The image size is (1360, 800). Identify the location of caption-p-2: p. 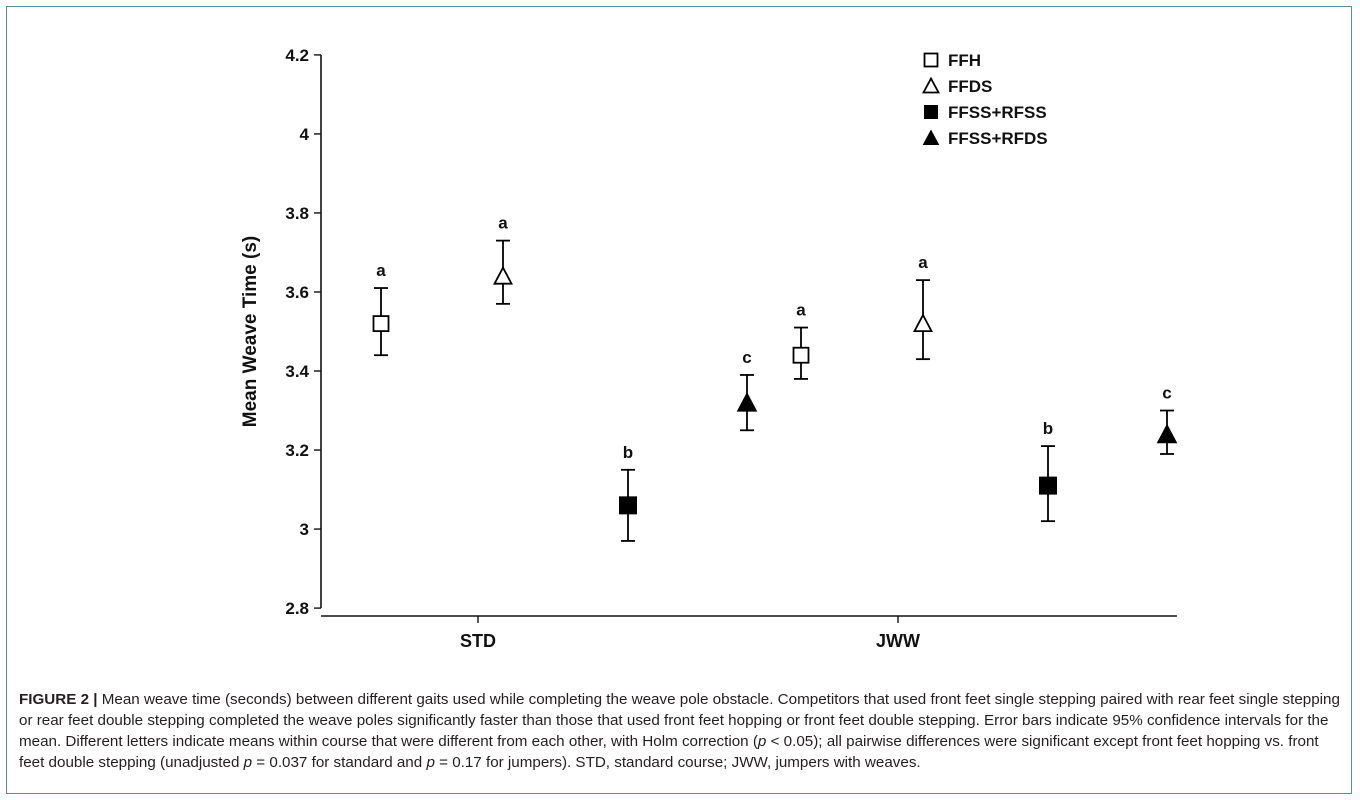
(248, 762).